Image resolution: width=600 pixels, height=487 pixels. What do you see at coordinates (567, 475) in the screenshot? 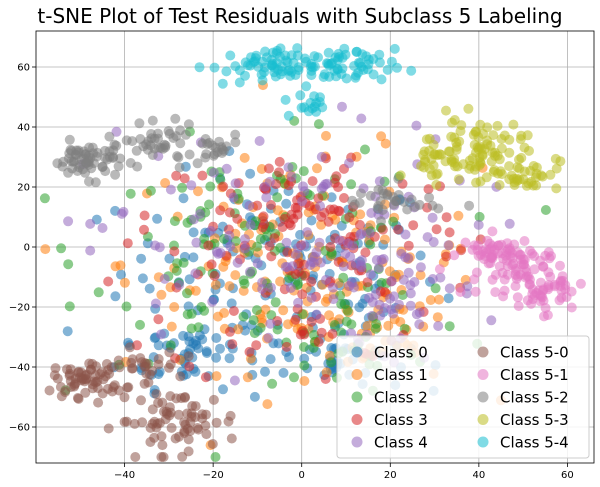
I see `x-tick-label: 60` at bounding box center [567, 475].